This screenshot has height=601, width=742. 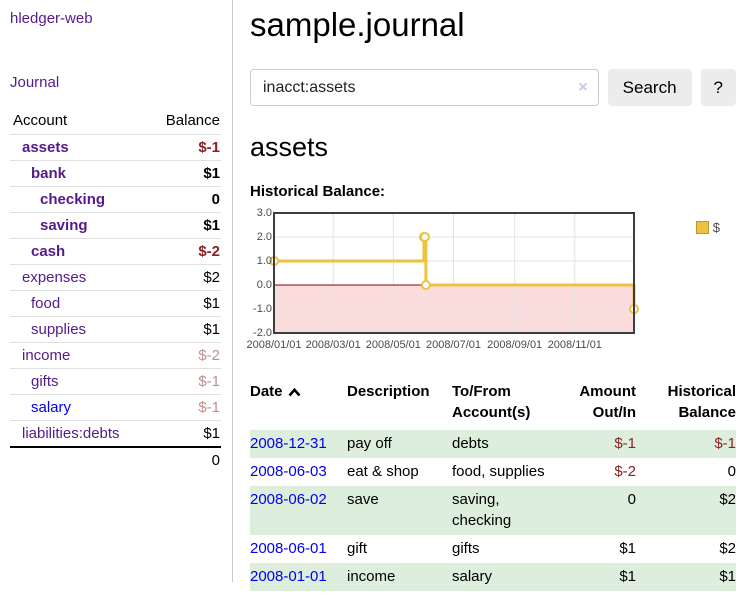 What do you see at coordinates (504, 444) in the screenshot?
I see `transaction-accounts: debts` at bounding box center [504, 444].